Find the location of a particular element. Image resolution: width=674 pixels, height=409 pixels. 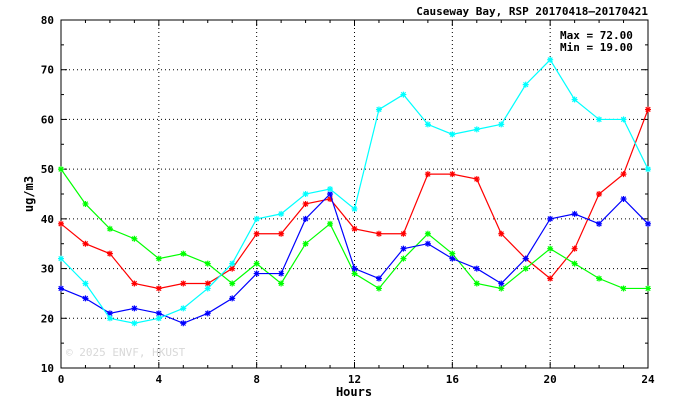

y-tick-label: 10 is located at coordinates (47, 368).